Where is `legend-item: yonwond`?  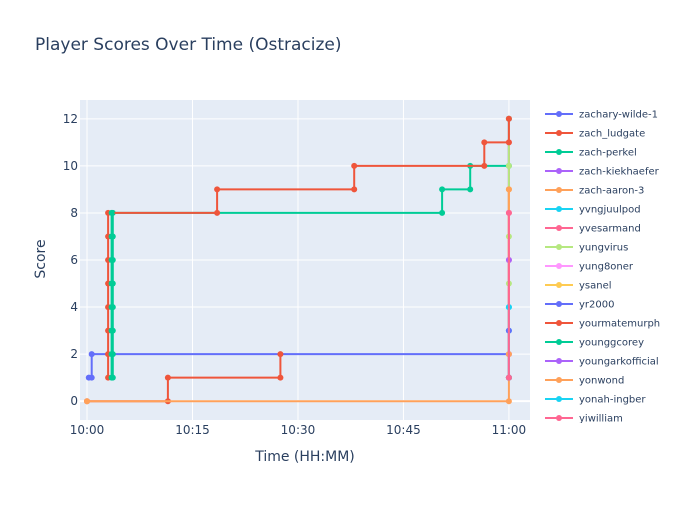
legend-item: yonwond is located at coordinates (584, 381).